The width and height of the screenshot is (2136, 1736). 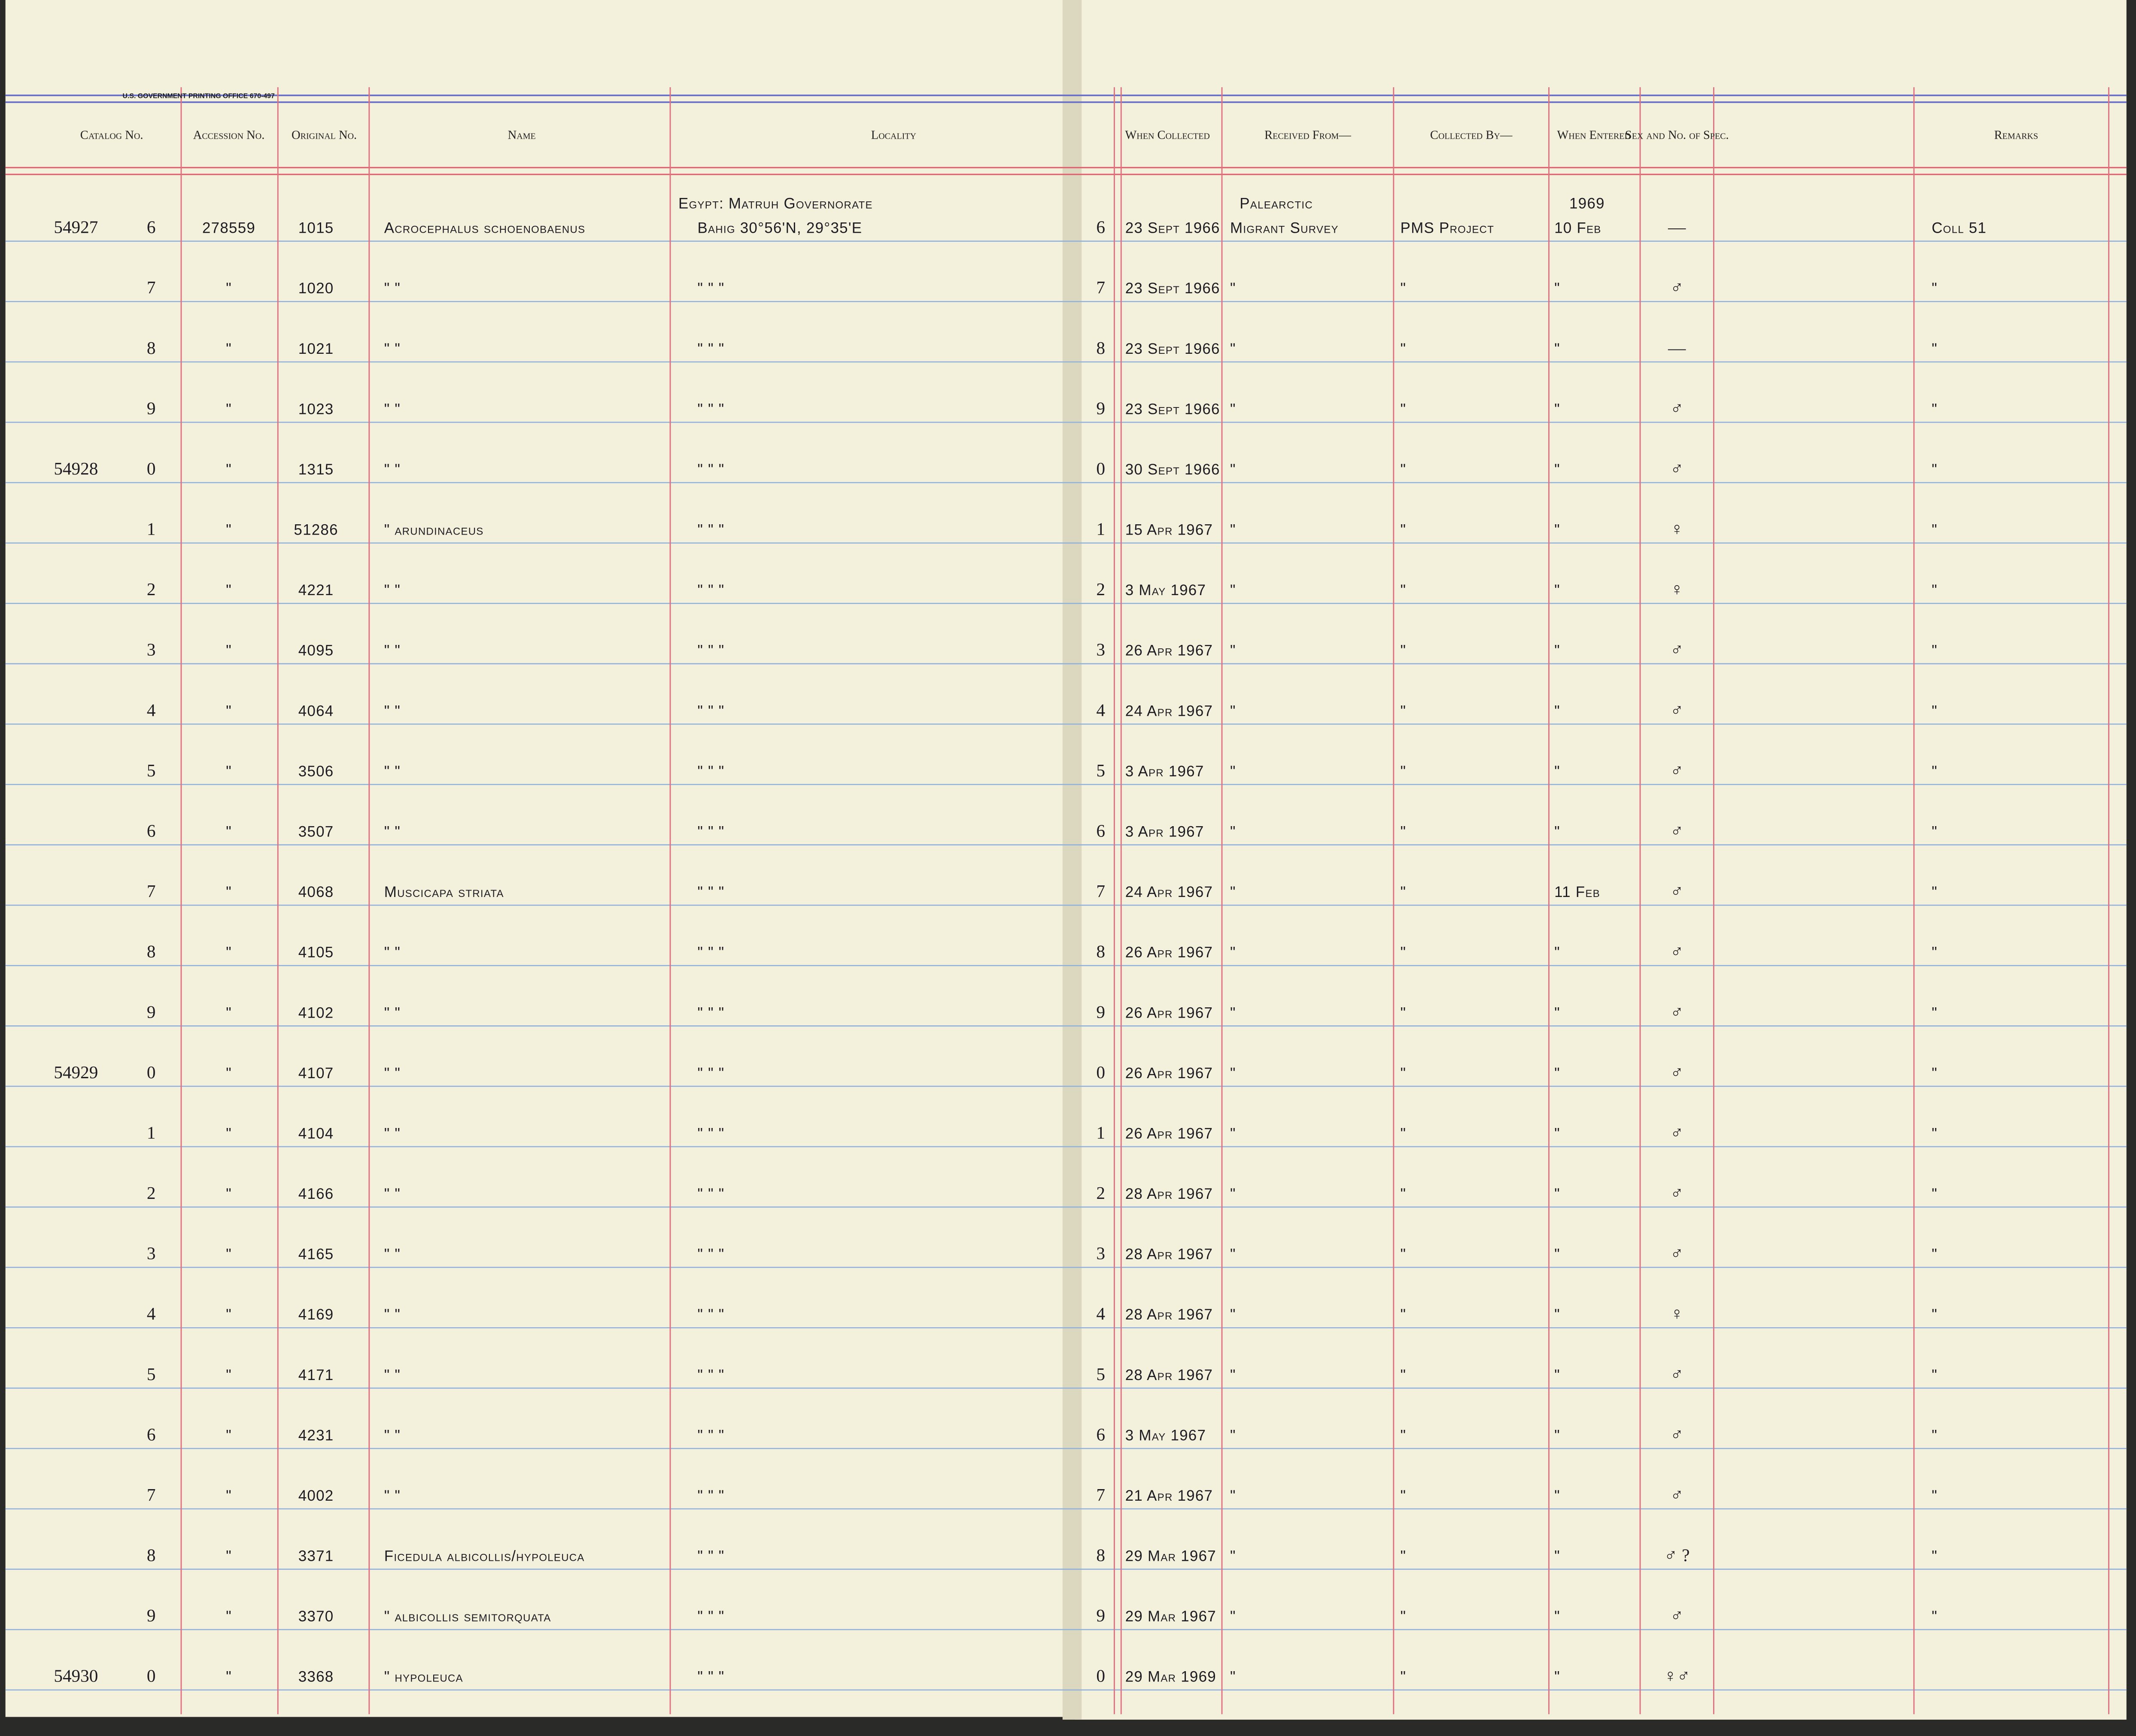 What do you see at coordinates (316, 1194) in the screenshot?
I see `original: 4166` at bounding box center [316, 1194].